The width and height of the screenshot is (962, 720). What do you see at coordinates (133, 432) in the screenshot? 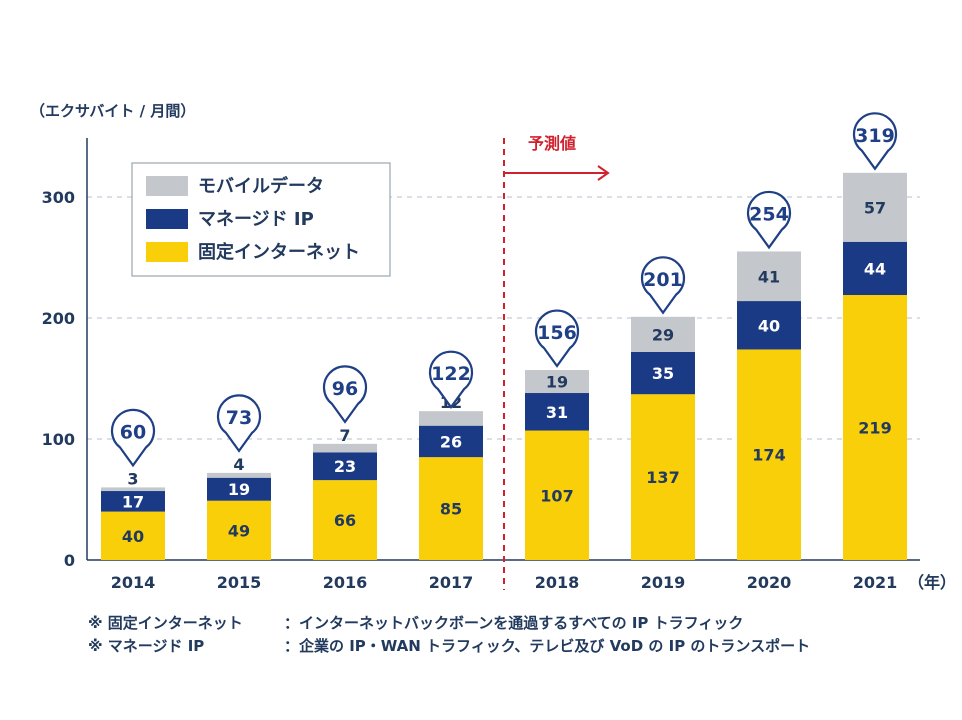
I see `total-value-label: 60` at bounding box center [133, 432].